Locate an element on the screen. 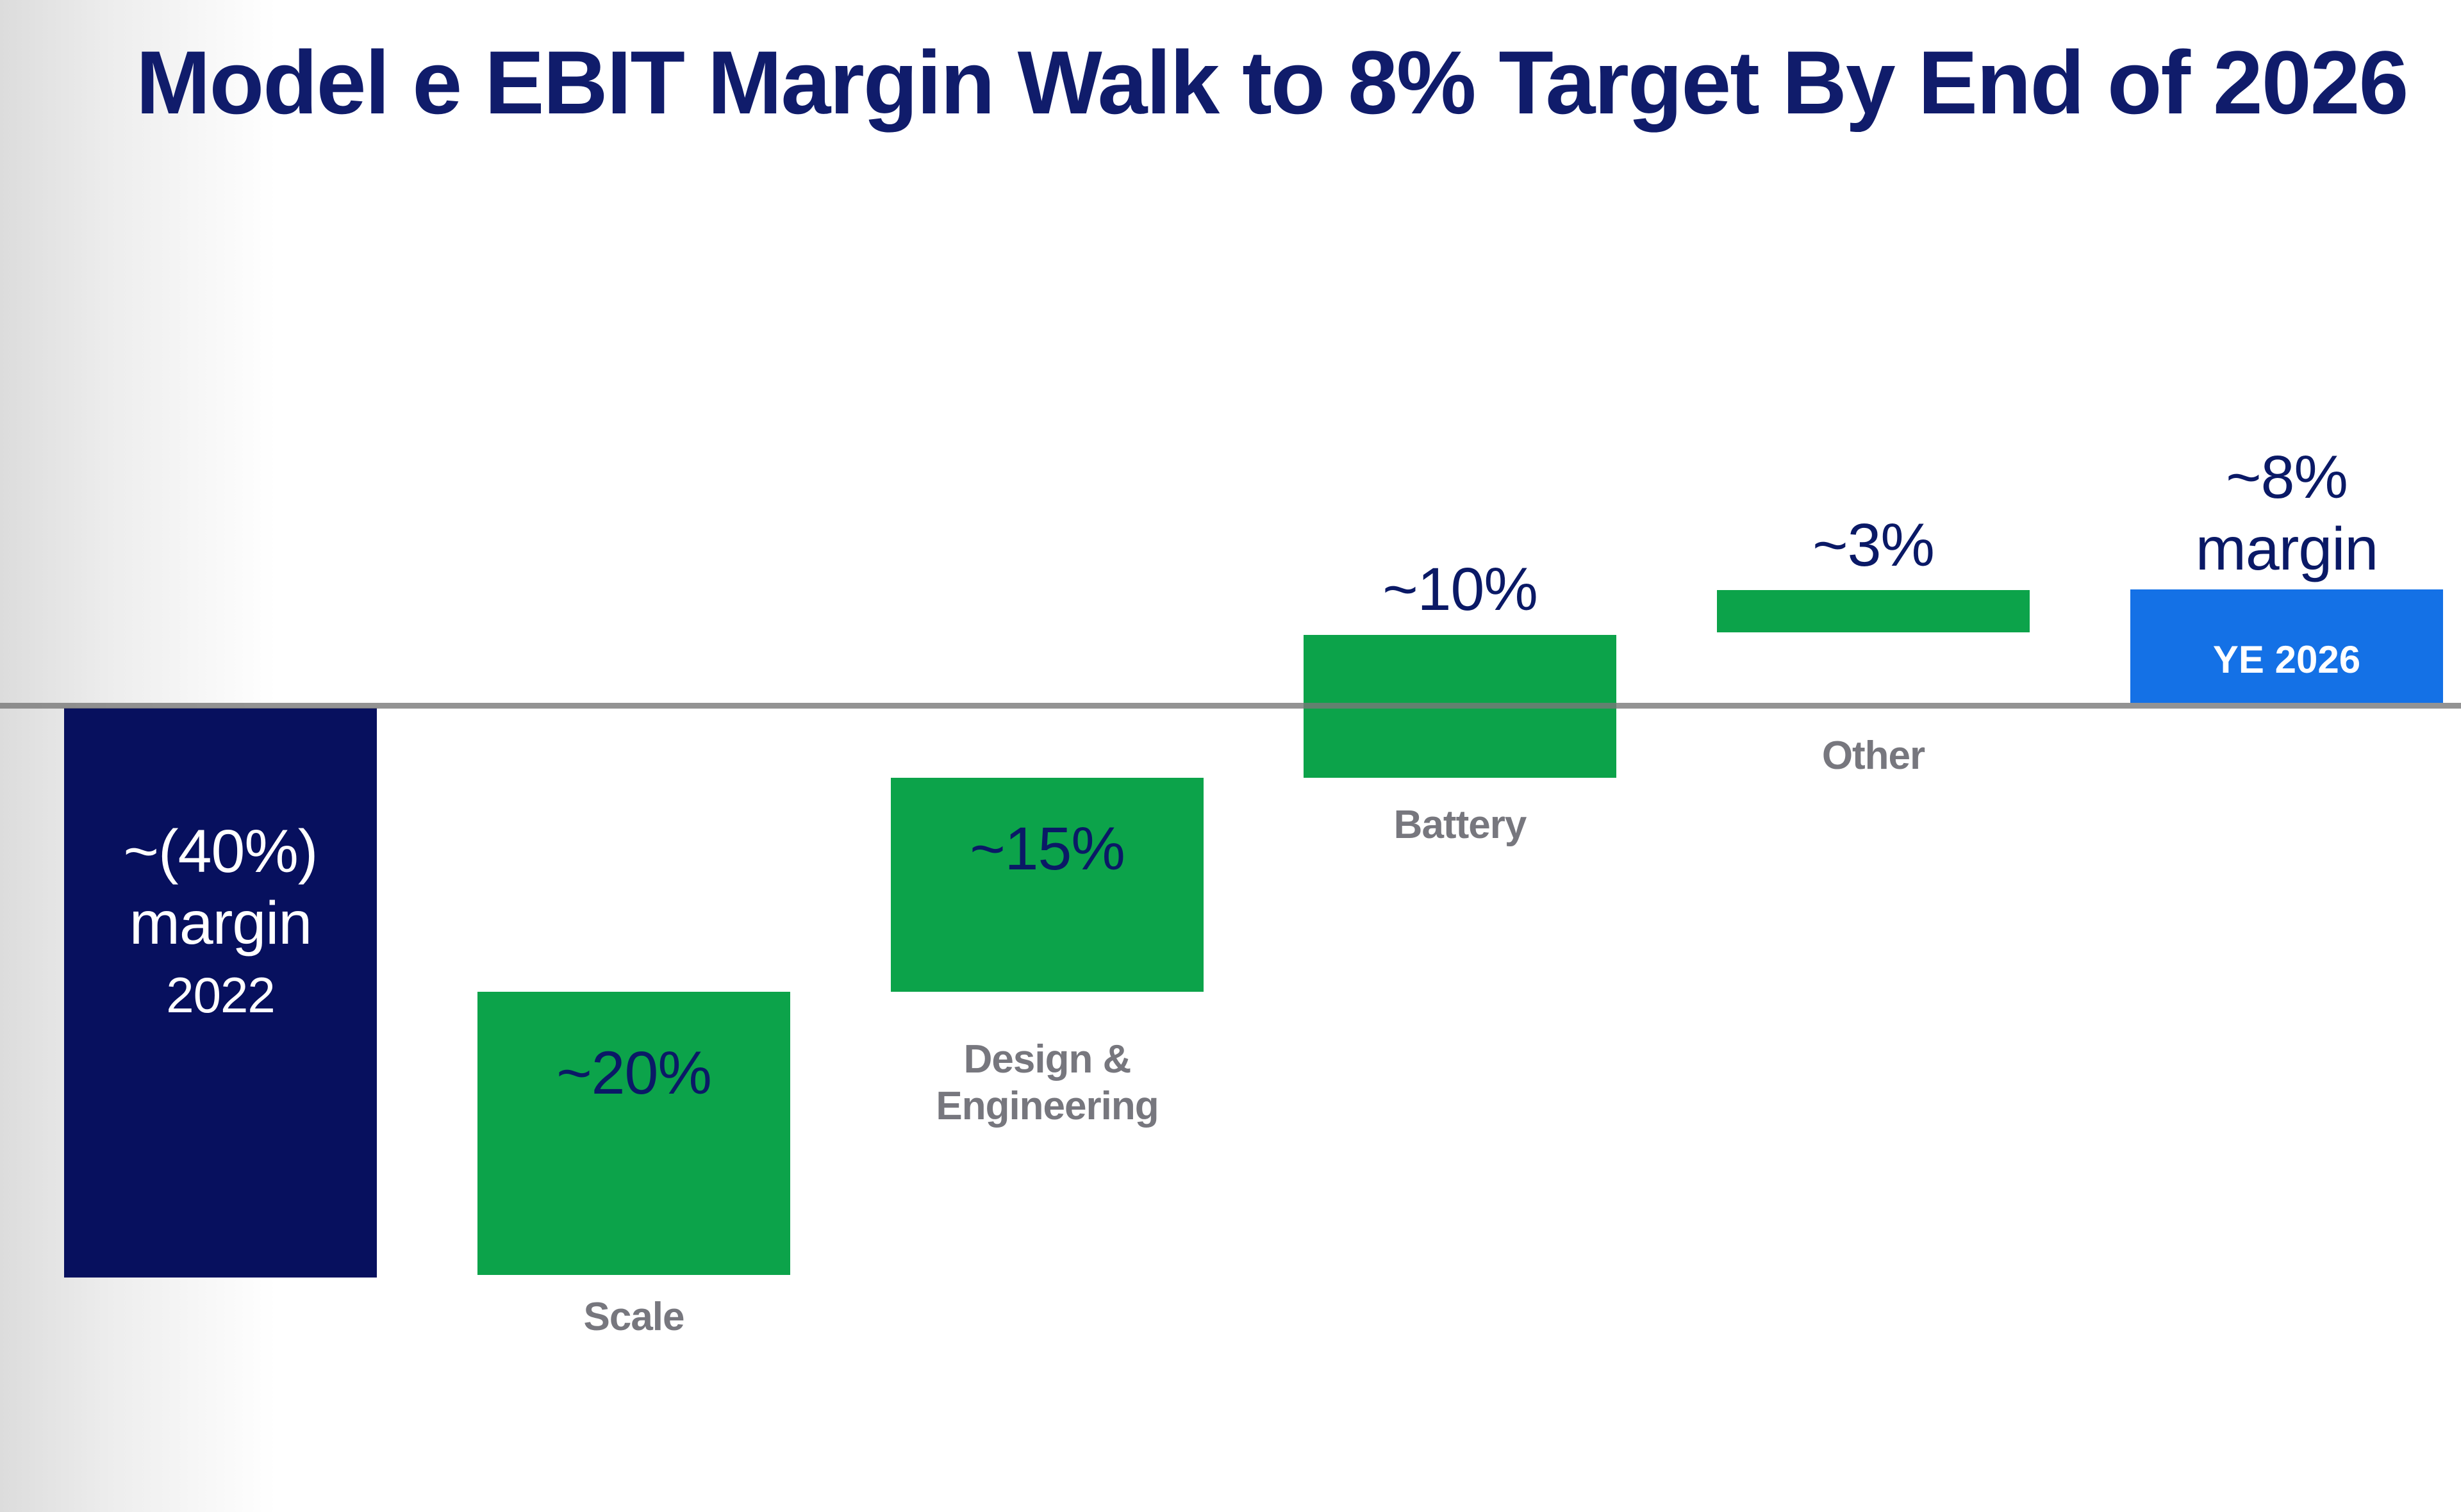  design-engineering-category-label: Design & Engineering is located at coordinates (1047, 1083).